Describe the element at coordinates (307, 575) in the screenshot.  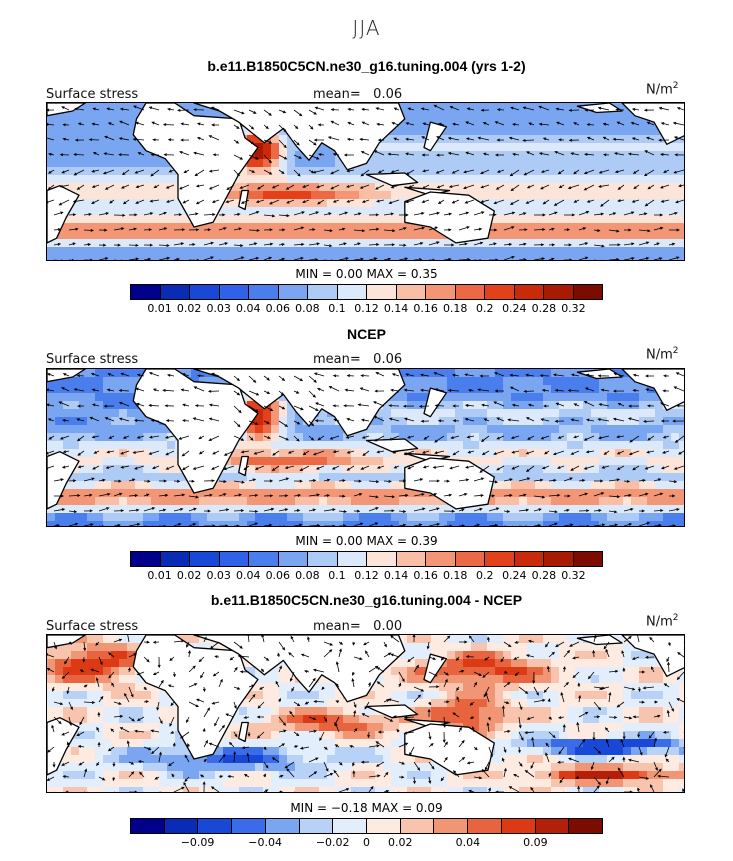
I see `colorbar-tick-label: 0.08` at that location.